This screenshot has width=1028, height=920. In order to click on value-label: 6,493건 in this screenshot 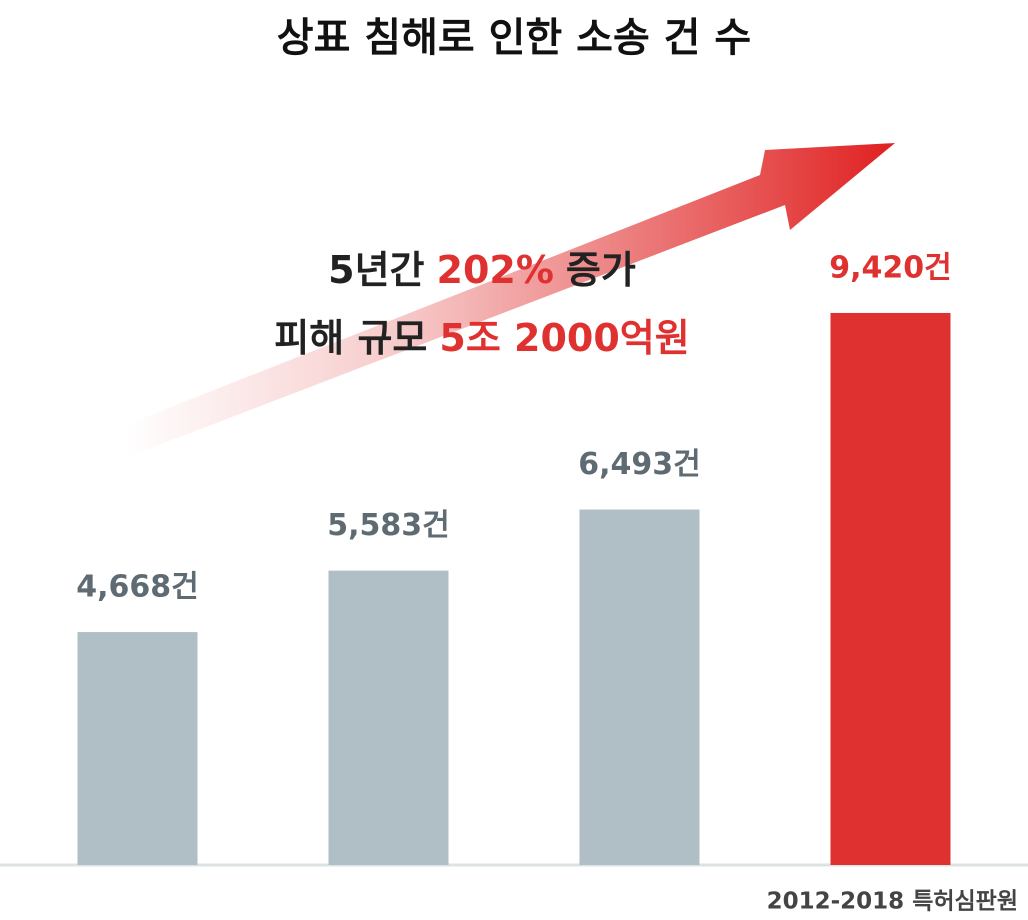, I will do `click(639, 464)`.